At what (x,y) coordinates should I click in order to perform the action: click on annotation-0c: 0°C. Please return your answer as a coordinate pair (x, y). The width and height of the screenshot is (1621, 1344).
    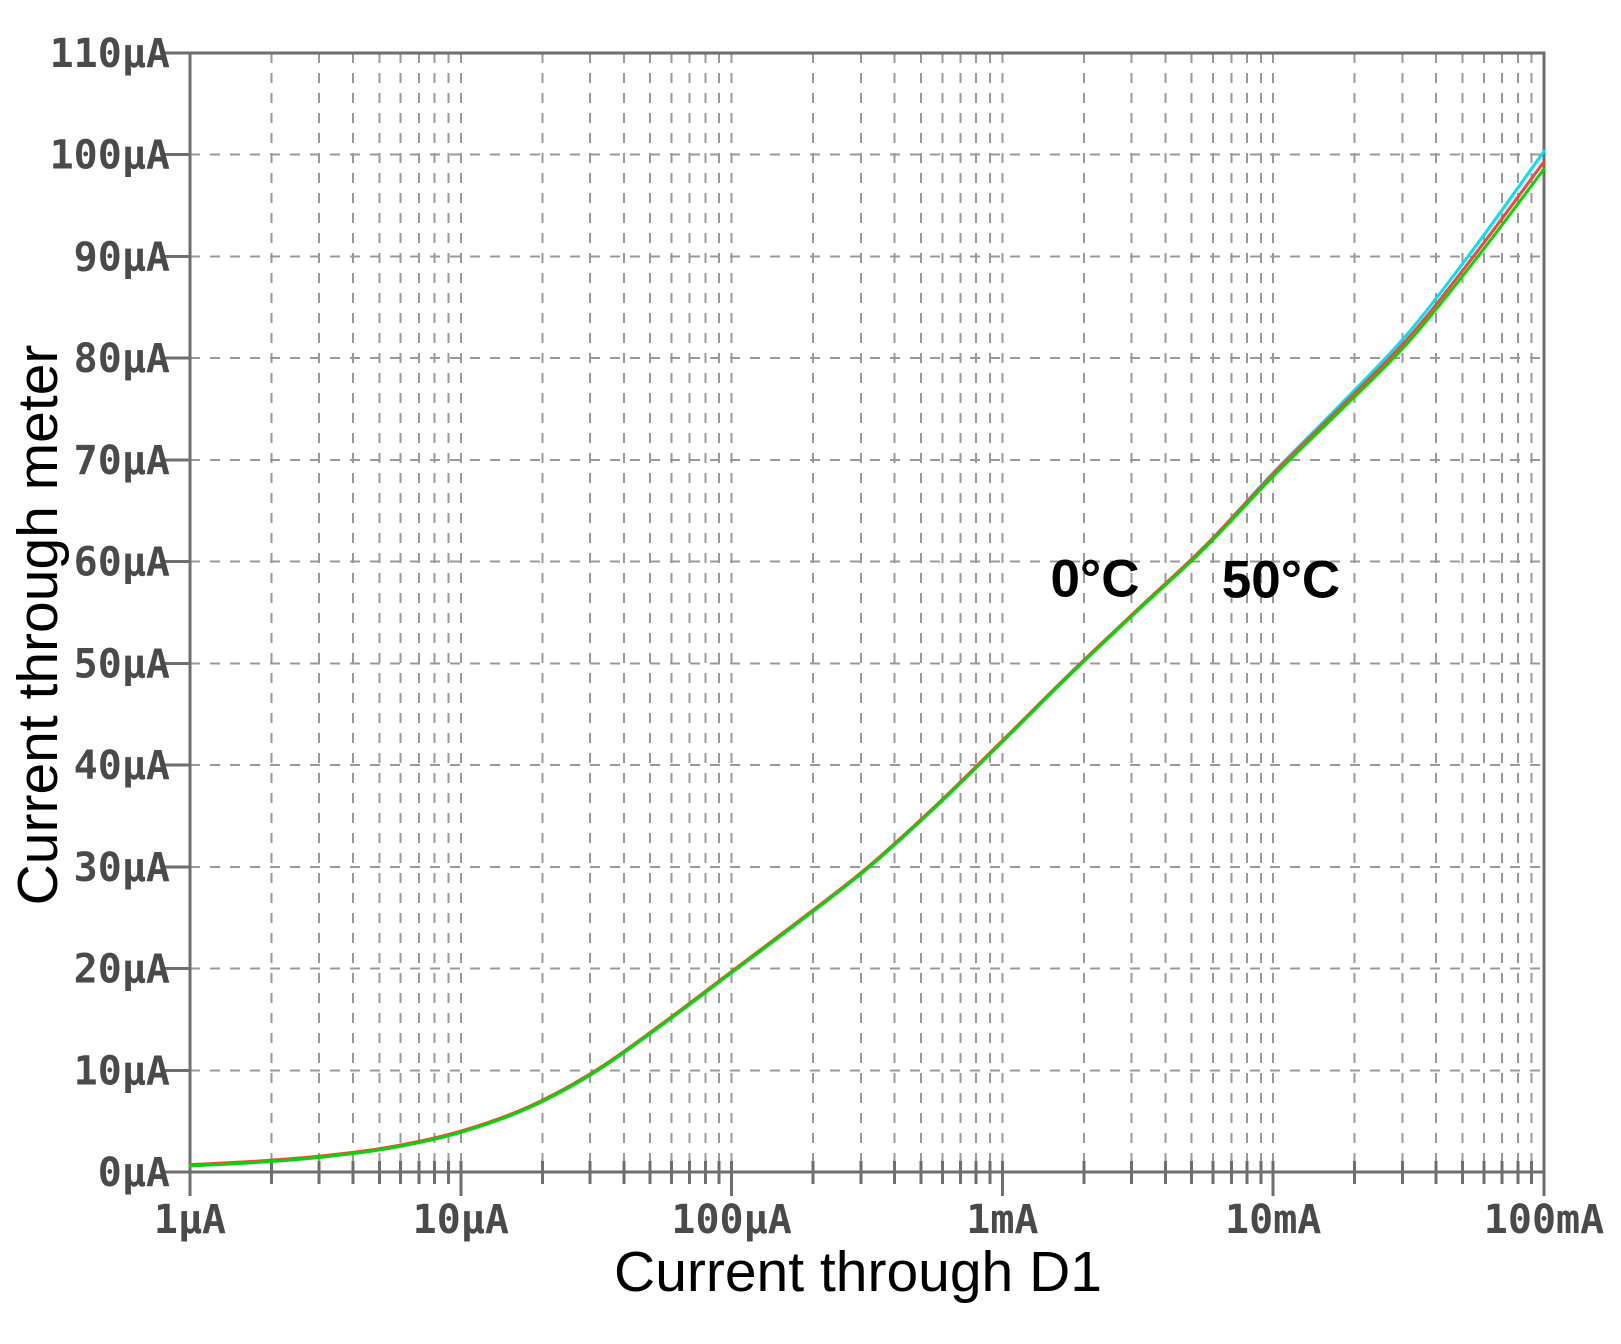
    Looking at the image, I should click on (1095, 579).